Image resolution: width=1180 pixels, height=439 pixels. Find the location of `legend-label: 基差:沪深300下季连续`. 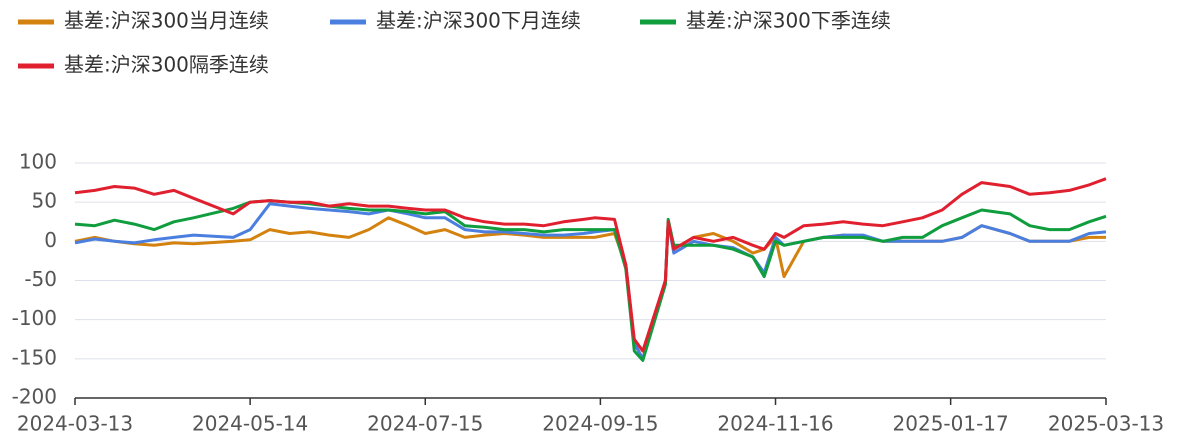

legend-label: 基差:沪深300下季连续 is located at coordinates (788, 21).